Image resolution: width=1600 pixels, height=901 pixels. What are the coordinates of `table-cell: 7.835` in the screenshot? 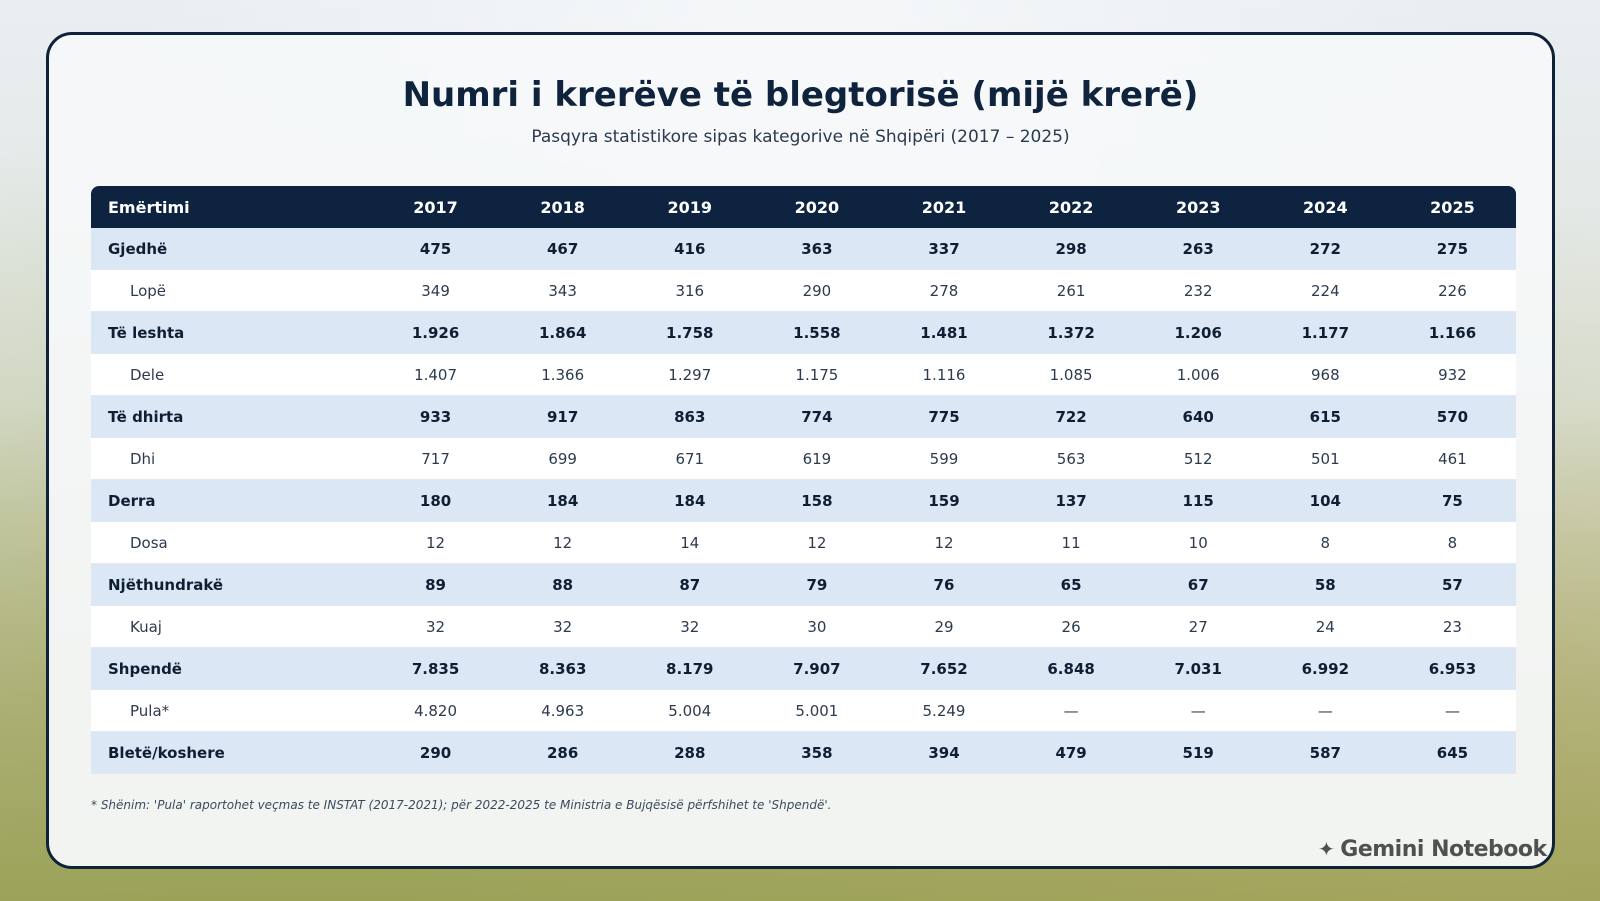 It's located at (436, 669).